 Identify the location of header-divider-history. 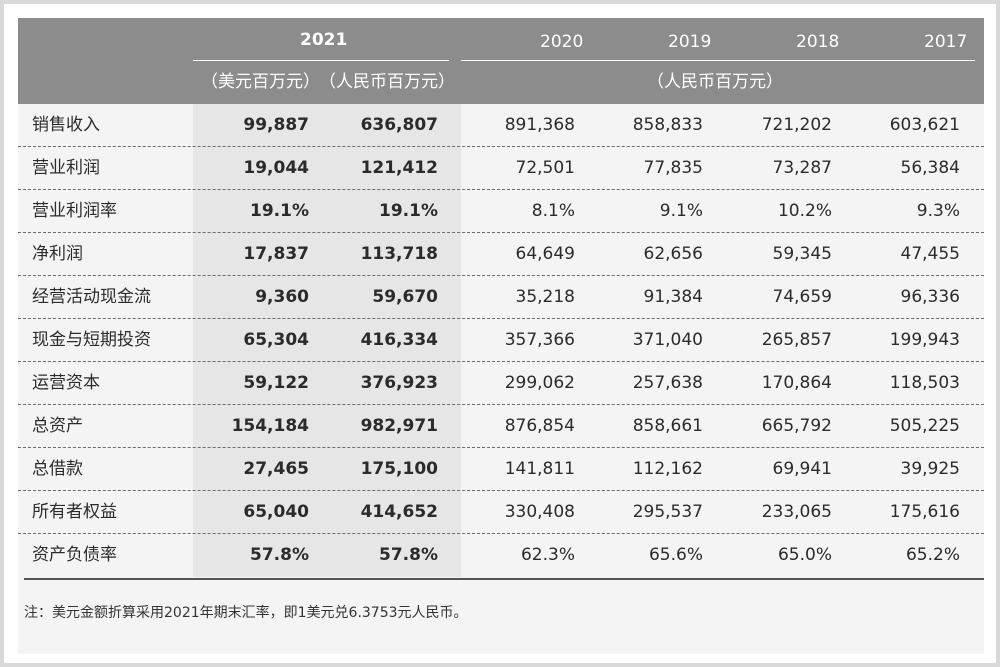
(718, 60).